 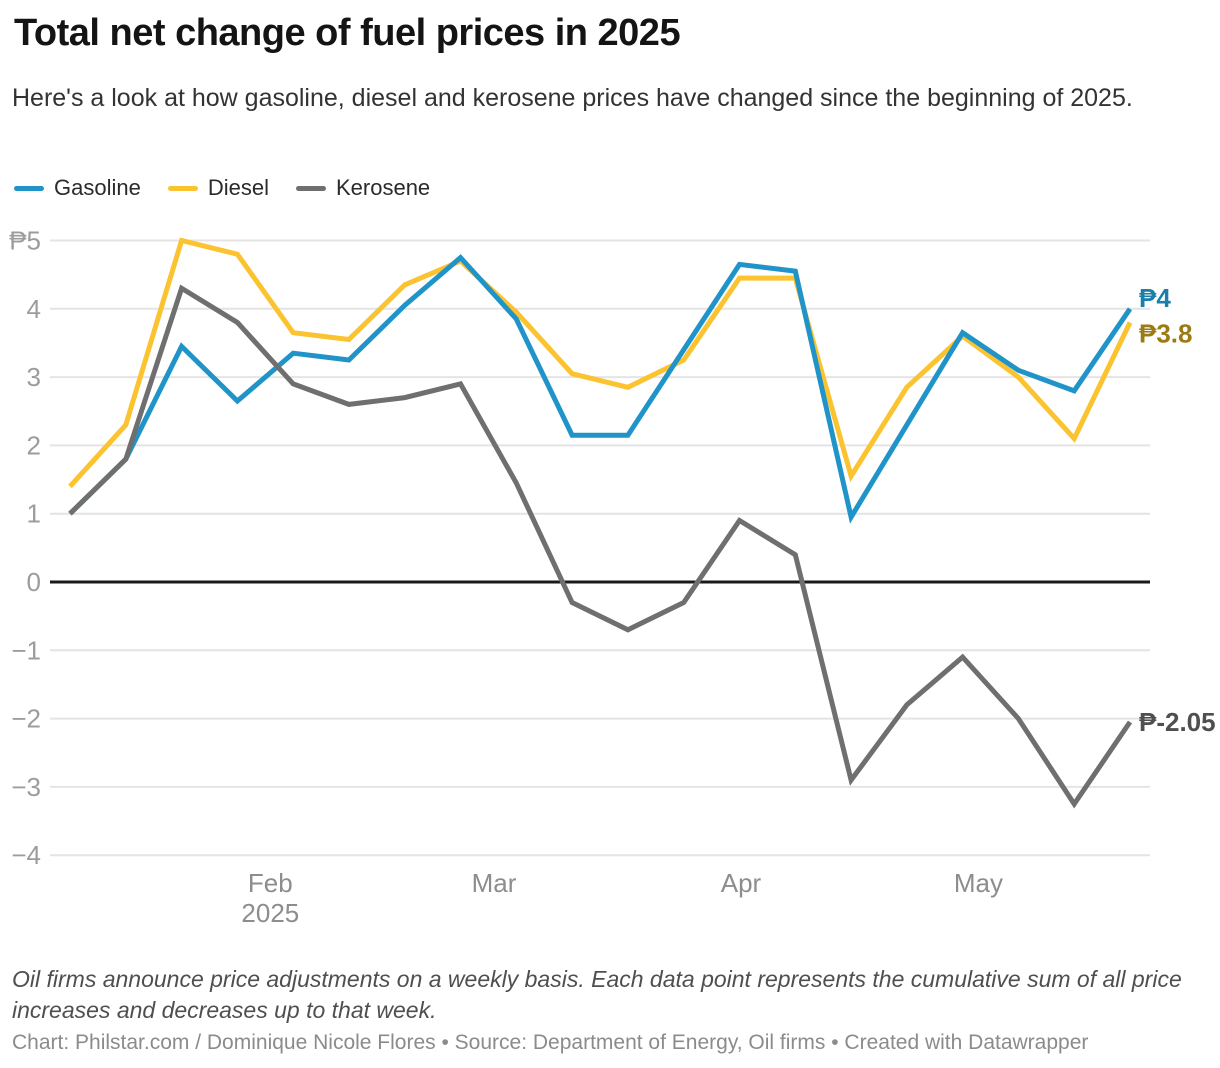 What do you see at coordinates (182, 188) in the screenshot?
I see `diesel-line-swatch` at bounding box center [182, 188].